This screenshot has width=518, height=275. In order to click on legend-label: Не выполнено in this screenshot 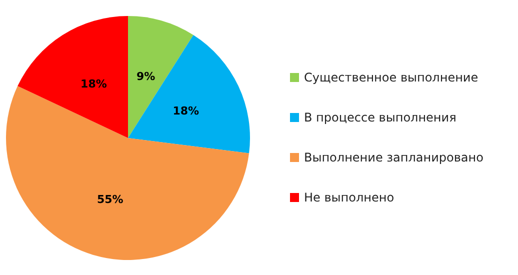, I will do `click(349, 197)`.